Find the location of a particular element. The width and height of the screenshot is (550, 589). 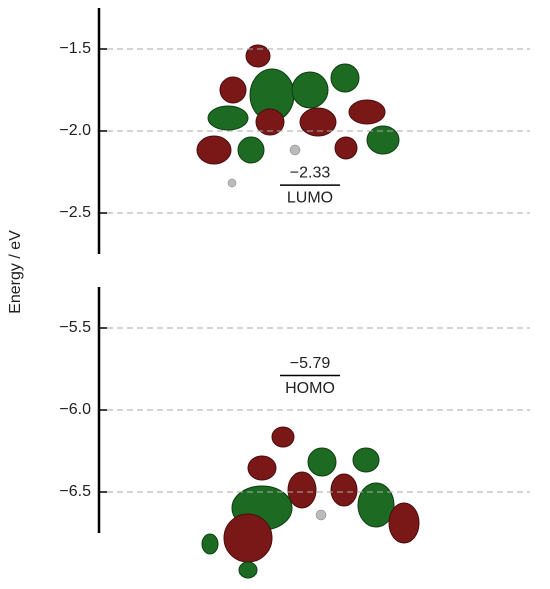

y-tick-label: −1.5 is located at coordinates (75, 48).